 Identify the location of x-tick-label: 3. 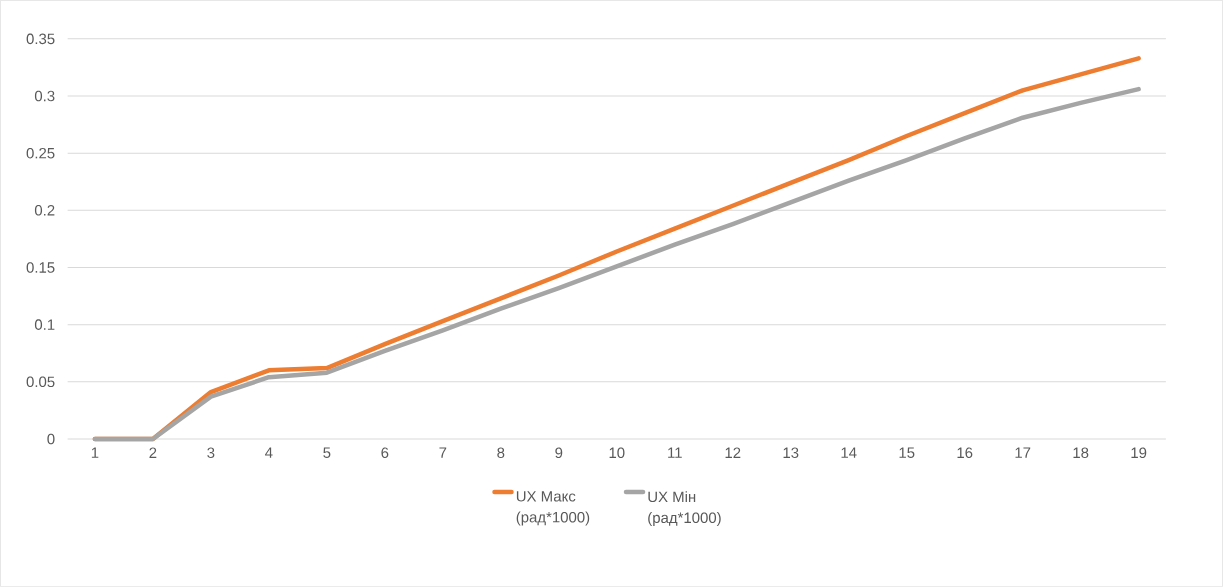
(211, 453).